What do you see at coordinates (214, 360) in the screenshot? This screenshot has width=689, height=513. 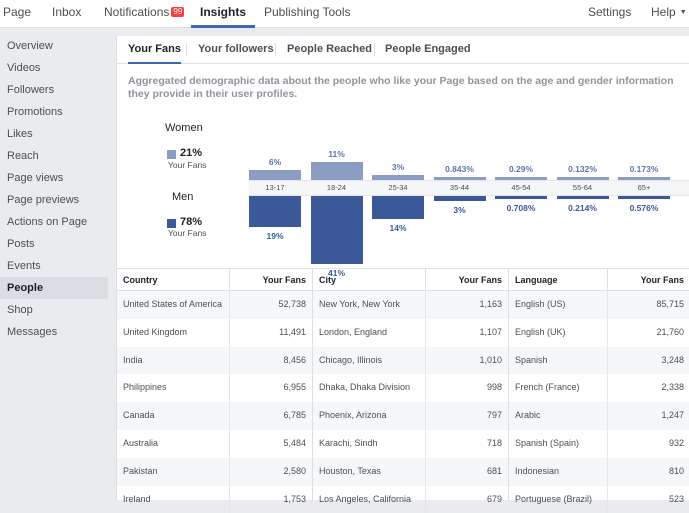 I see `table-row: India 8,456` at bounding box center [214, 360].